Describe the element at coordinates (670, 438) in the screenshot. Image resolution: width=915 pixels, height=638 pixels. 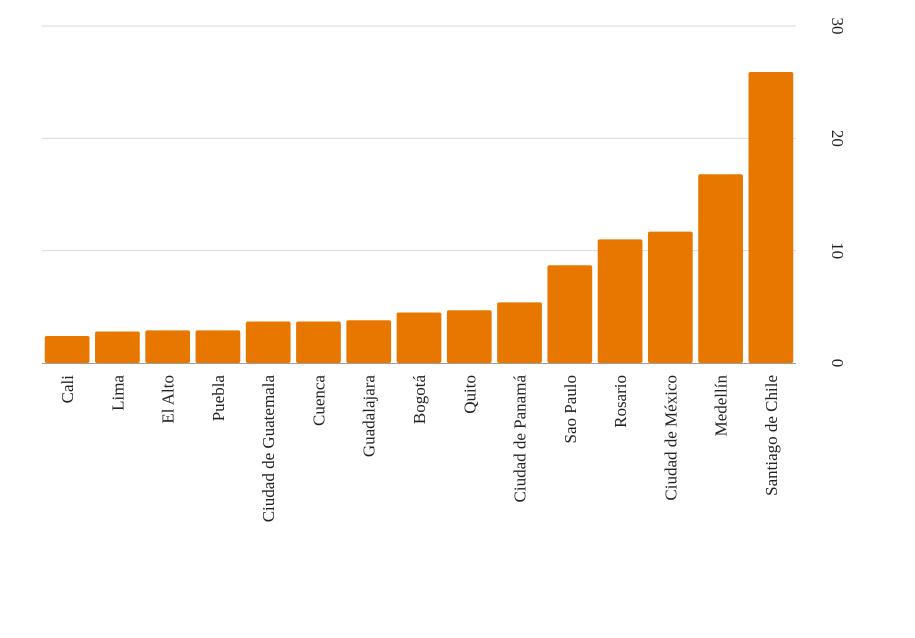
I see `category-label: Ciudad de México` at that location.